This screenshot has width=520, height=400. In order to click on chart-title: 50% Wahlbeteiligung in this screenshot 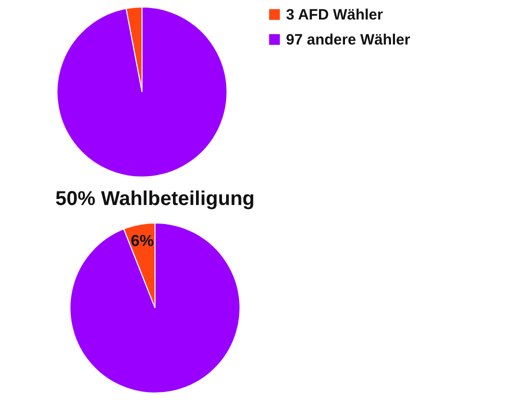, I will do `click(155, 199)`.